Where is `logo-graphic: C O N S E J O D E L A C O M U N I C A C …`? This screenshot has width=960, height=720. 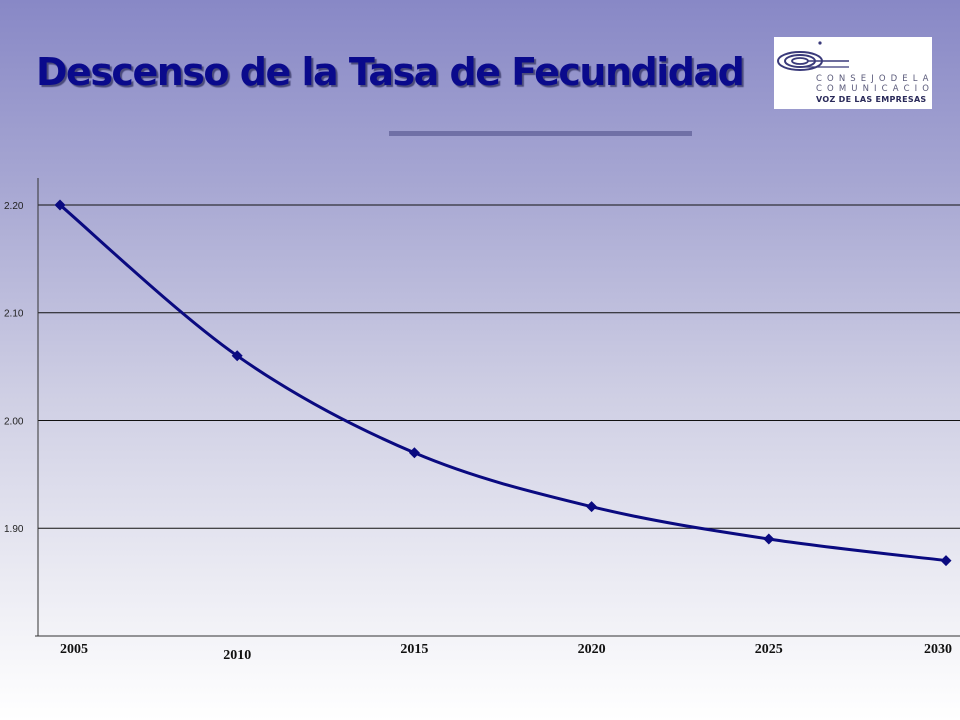 logo-graphic: C O N S E J O D E L A C O M U N I C A C … is located at coordinates (854, 72).